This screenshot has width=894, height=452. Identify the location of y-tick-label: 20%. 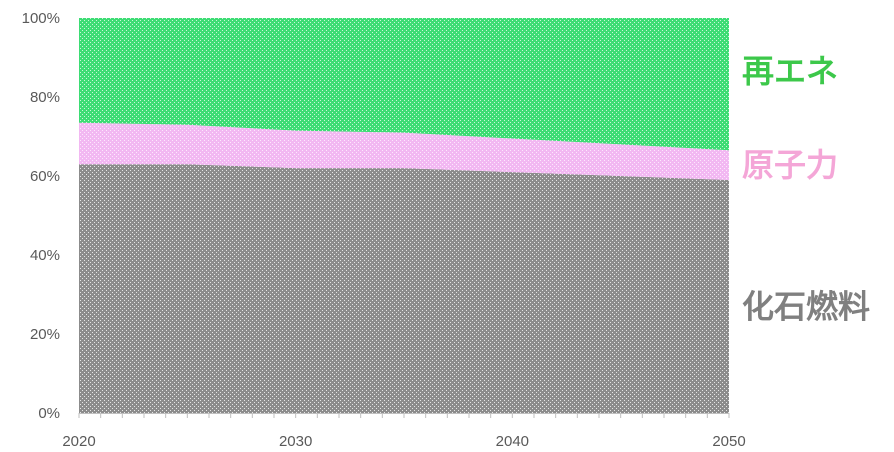
(45, 334).